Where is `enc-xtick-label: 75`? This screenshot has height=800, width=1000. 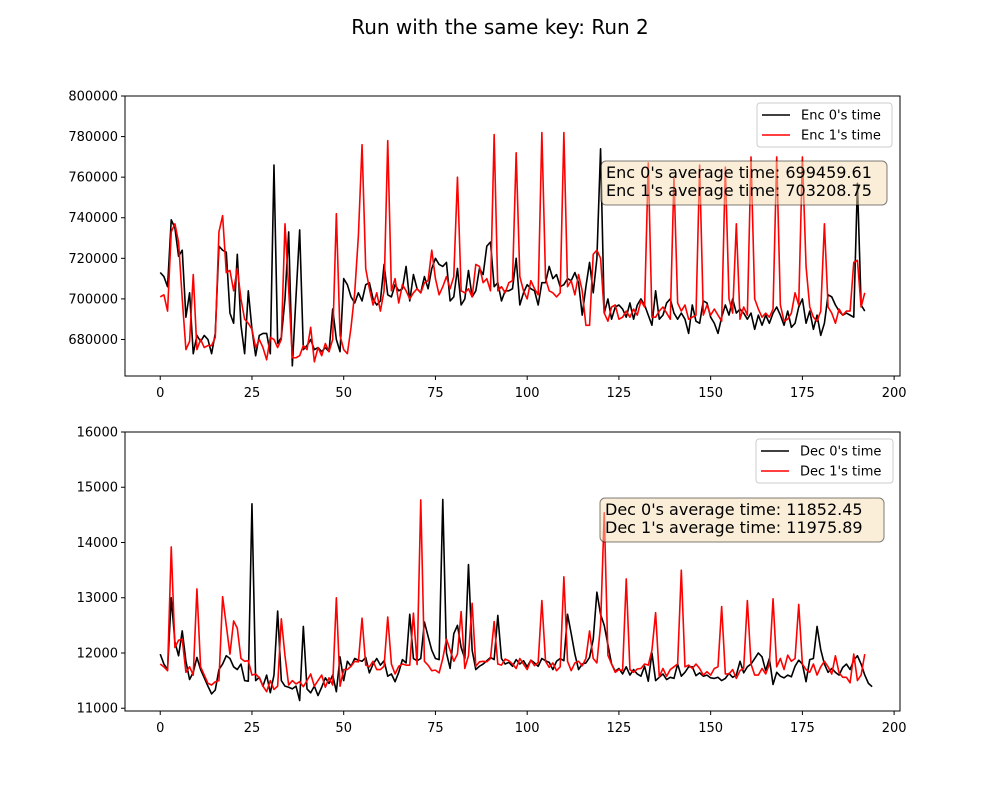 enc-xtick-label: 75 is located at coordinates (435, 393).